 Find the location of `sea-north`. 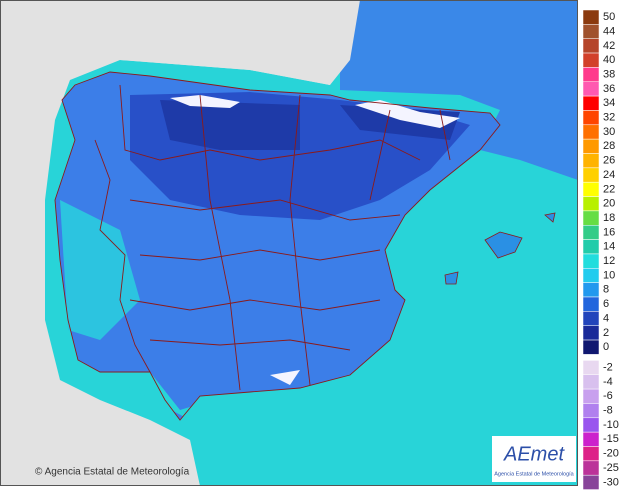

sea-north is located at coordinates (459, 90).